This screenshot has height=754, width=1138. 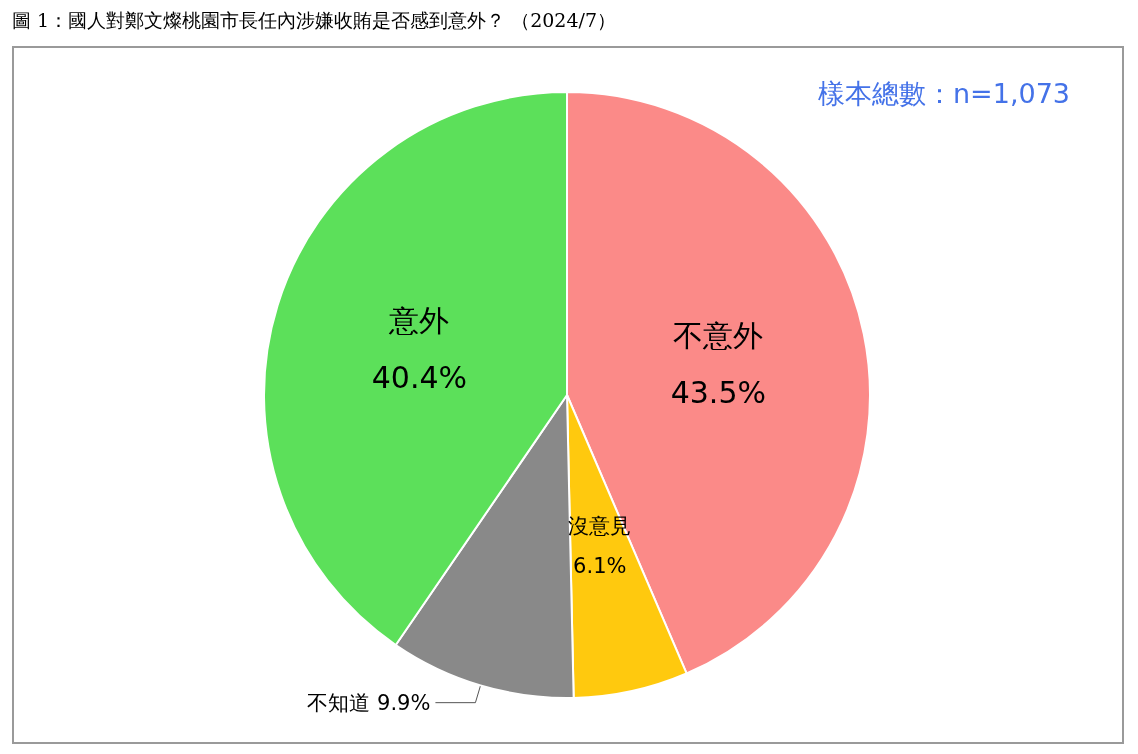 What do you see at coordinates (718, 335) in the screenshot?
I see `slice-label: 不意外` at bounding box center [718, 335].